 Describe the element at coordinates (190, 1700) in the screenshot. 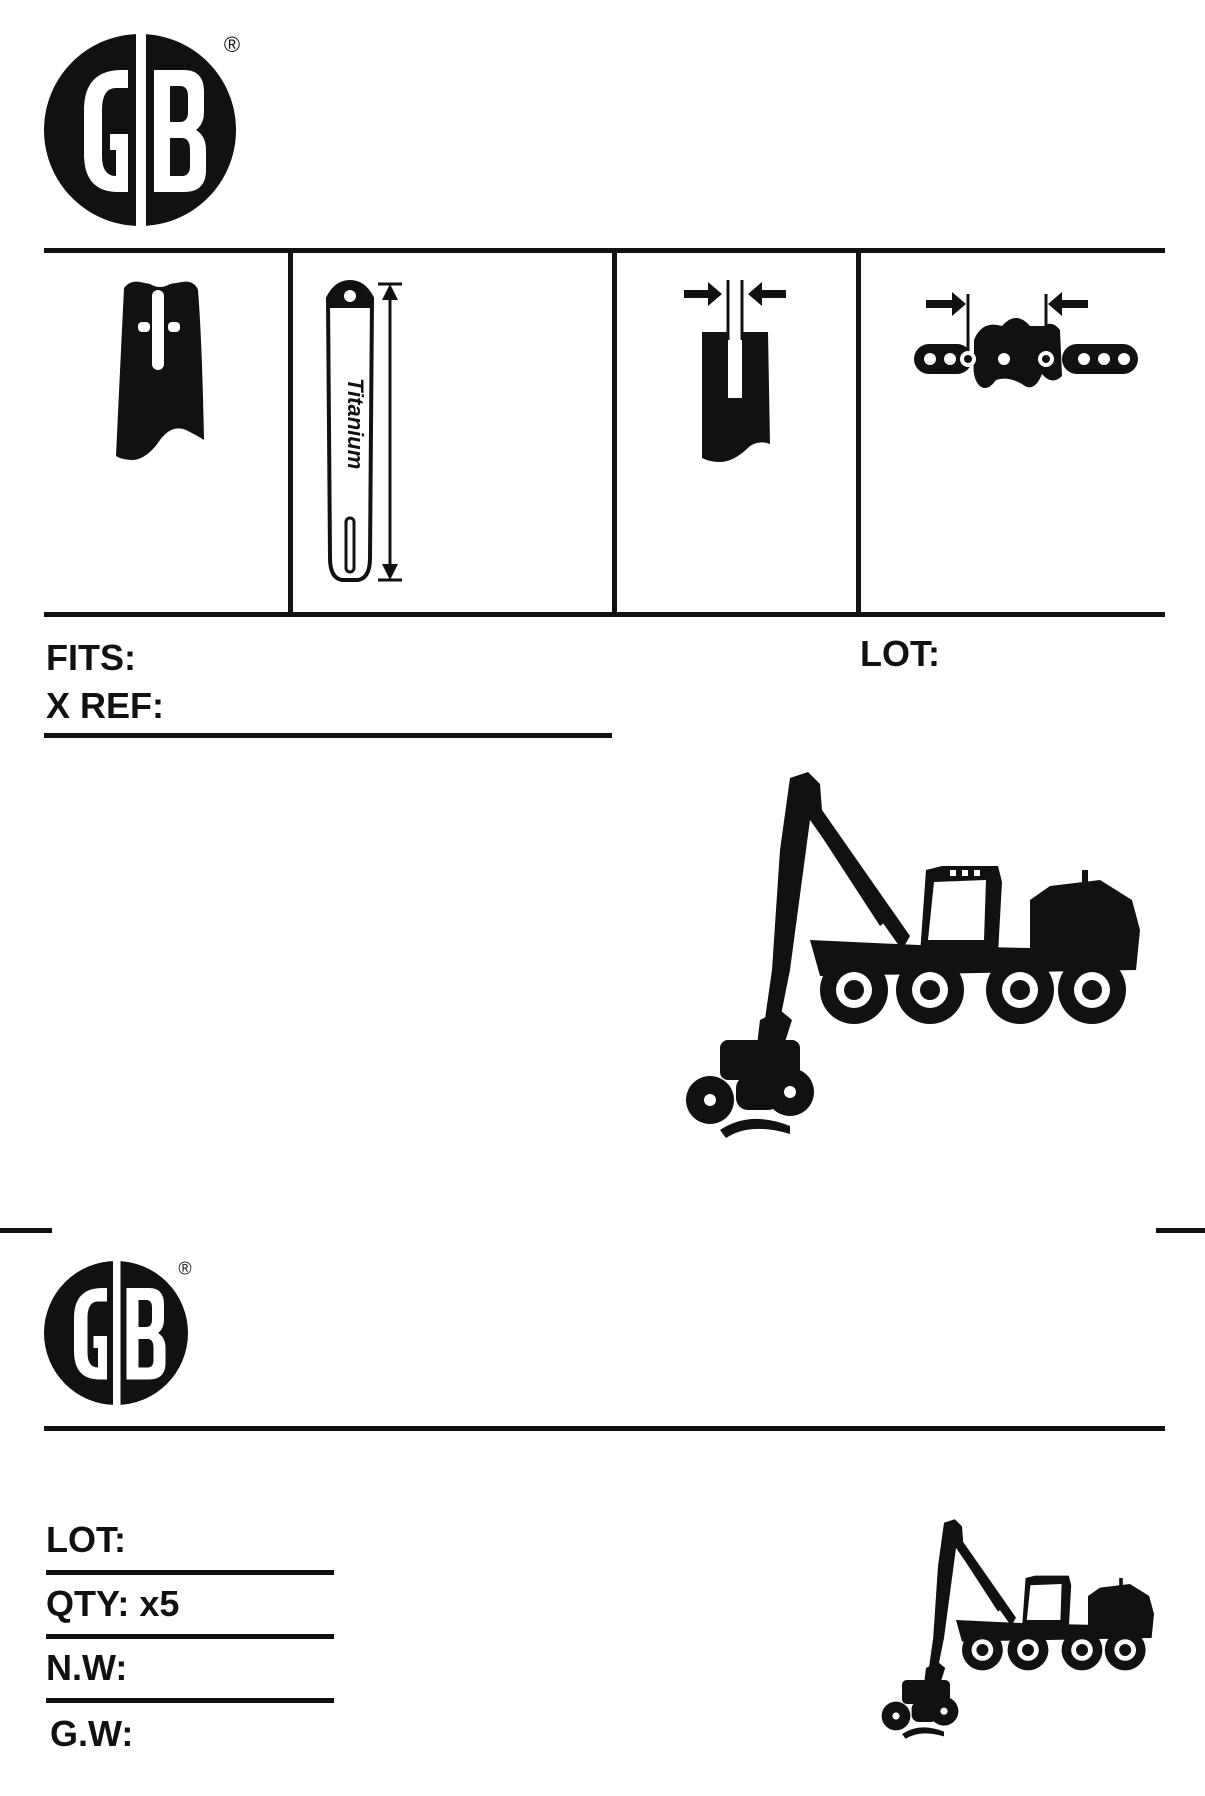

I see `nw-underline` at that location.